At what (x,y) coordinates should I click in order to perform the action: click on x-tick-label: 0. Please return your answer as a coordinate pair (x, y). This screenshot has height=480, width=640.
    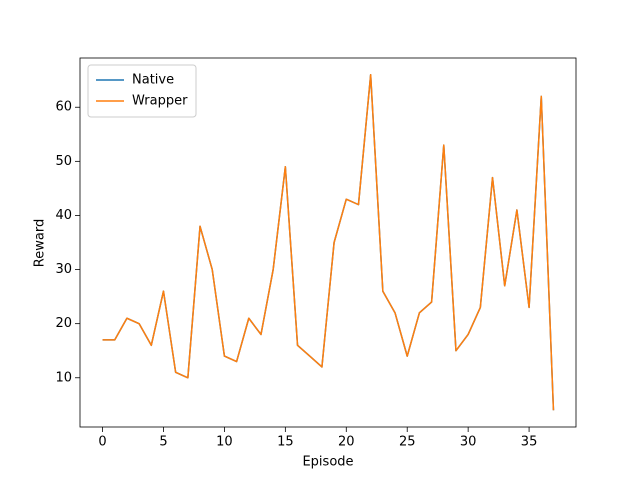
    Looking at the image, I should click on (102, 442).